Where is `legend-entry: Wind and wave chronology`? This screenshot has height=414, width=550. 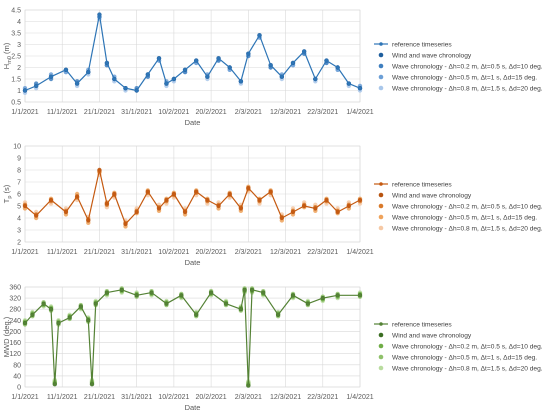 legend-entry: Wind and wave chronology is located at coordinates (432, 55).